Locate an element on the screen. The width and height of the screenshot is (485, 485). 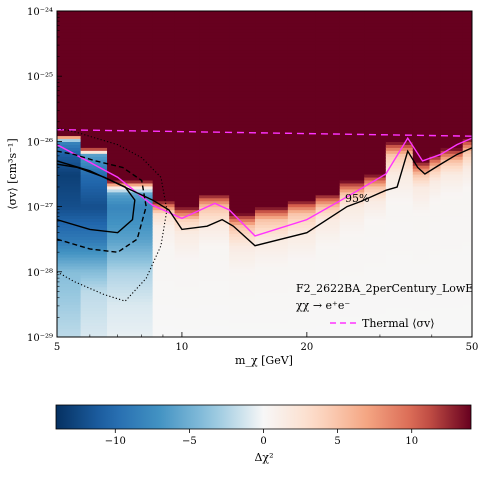
colorbar: −10 −5 0 5 10 Δχ² is located at coordinates (263, 434).